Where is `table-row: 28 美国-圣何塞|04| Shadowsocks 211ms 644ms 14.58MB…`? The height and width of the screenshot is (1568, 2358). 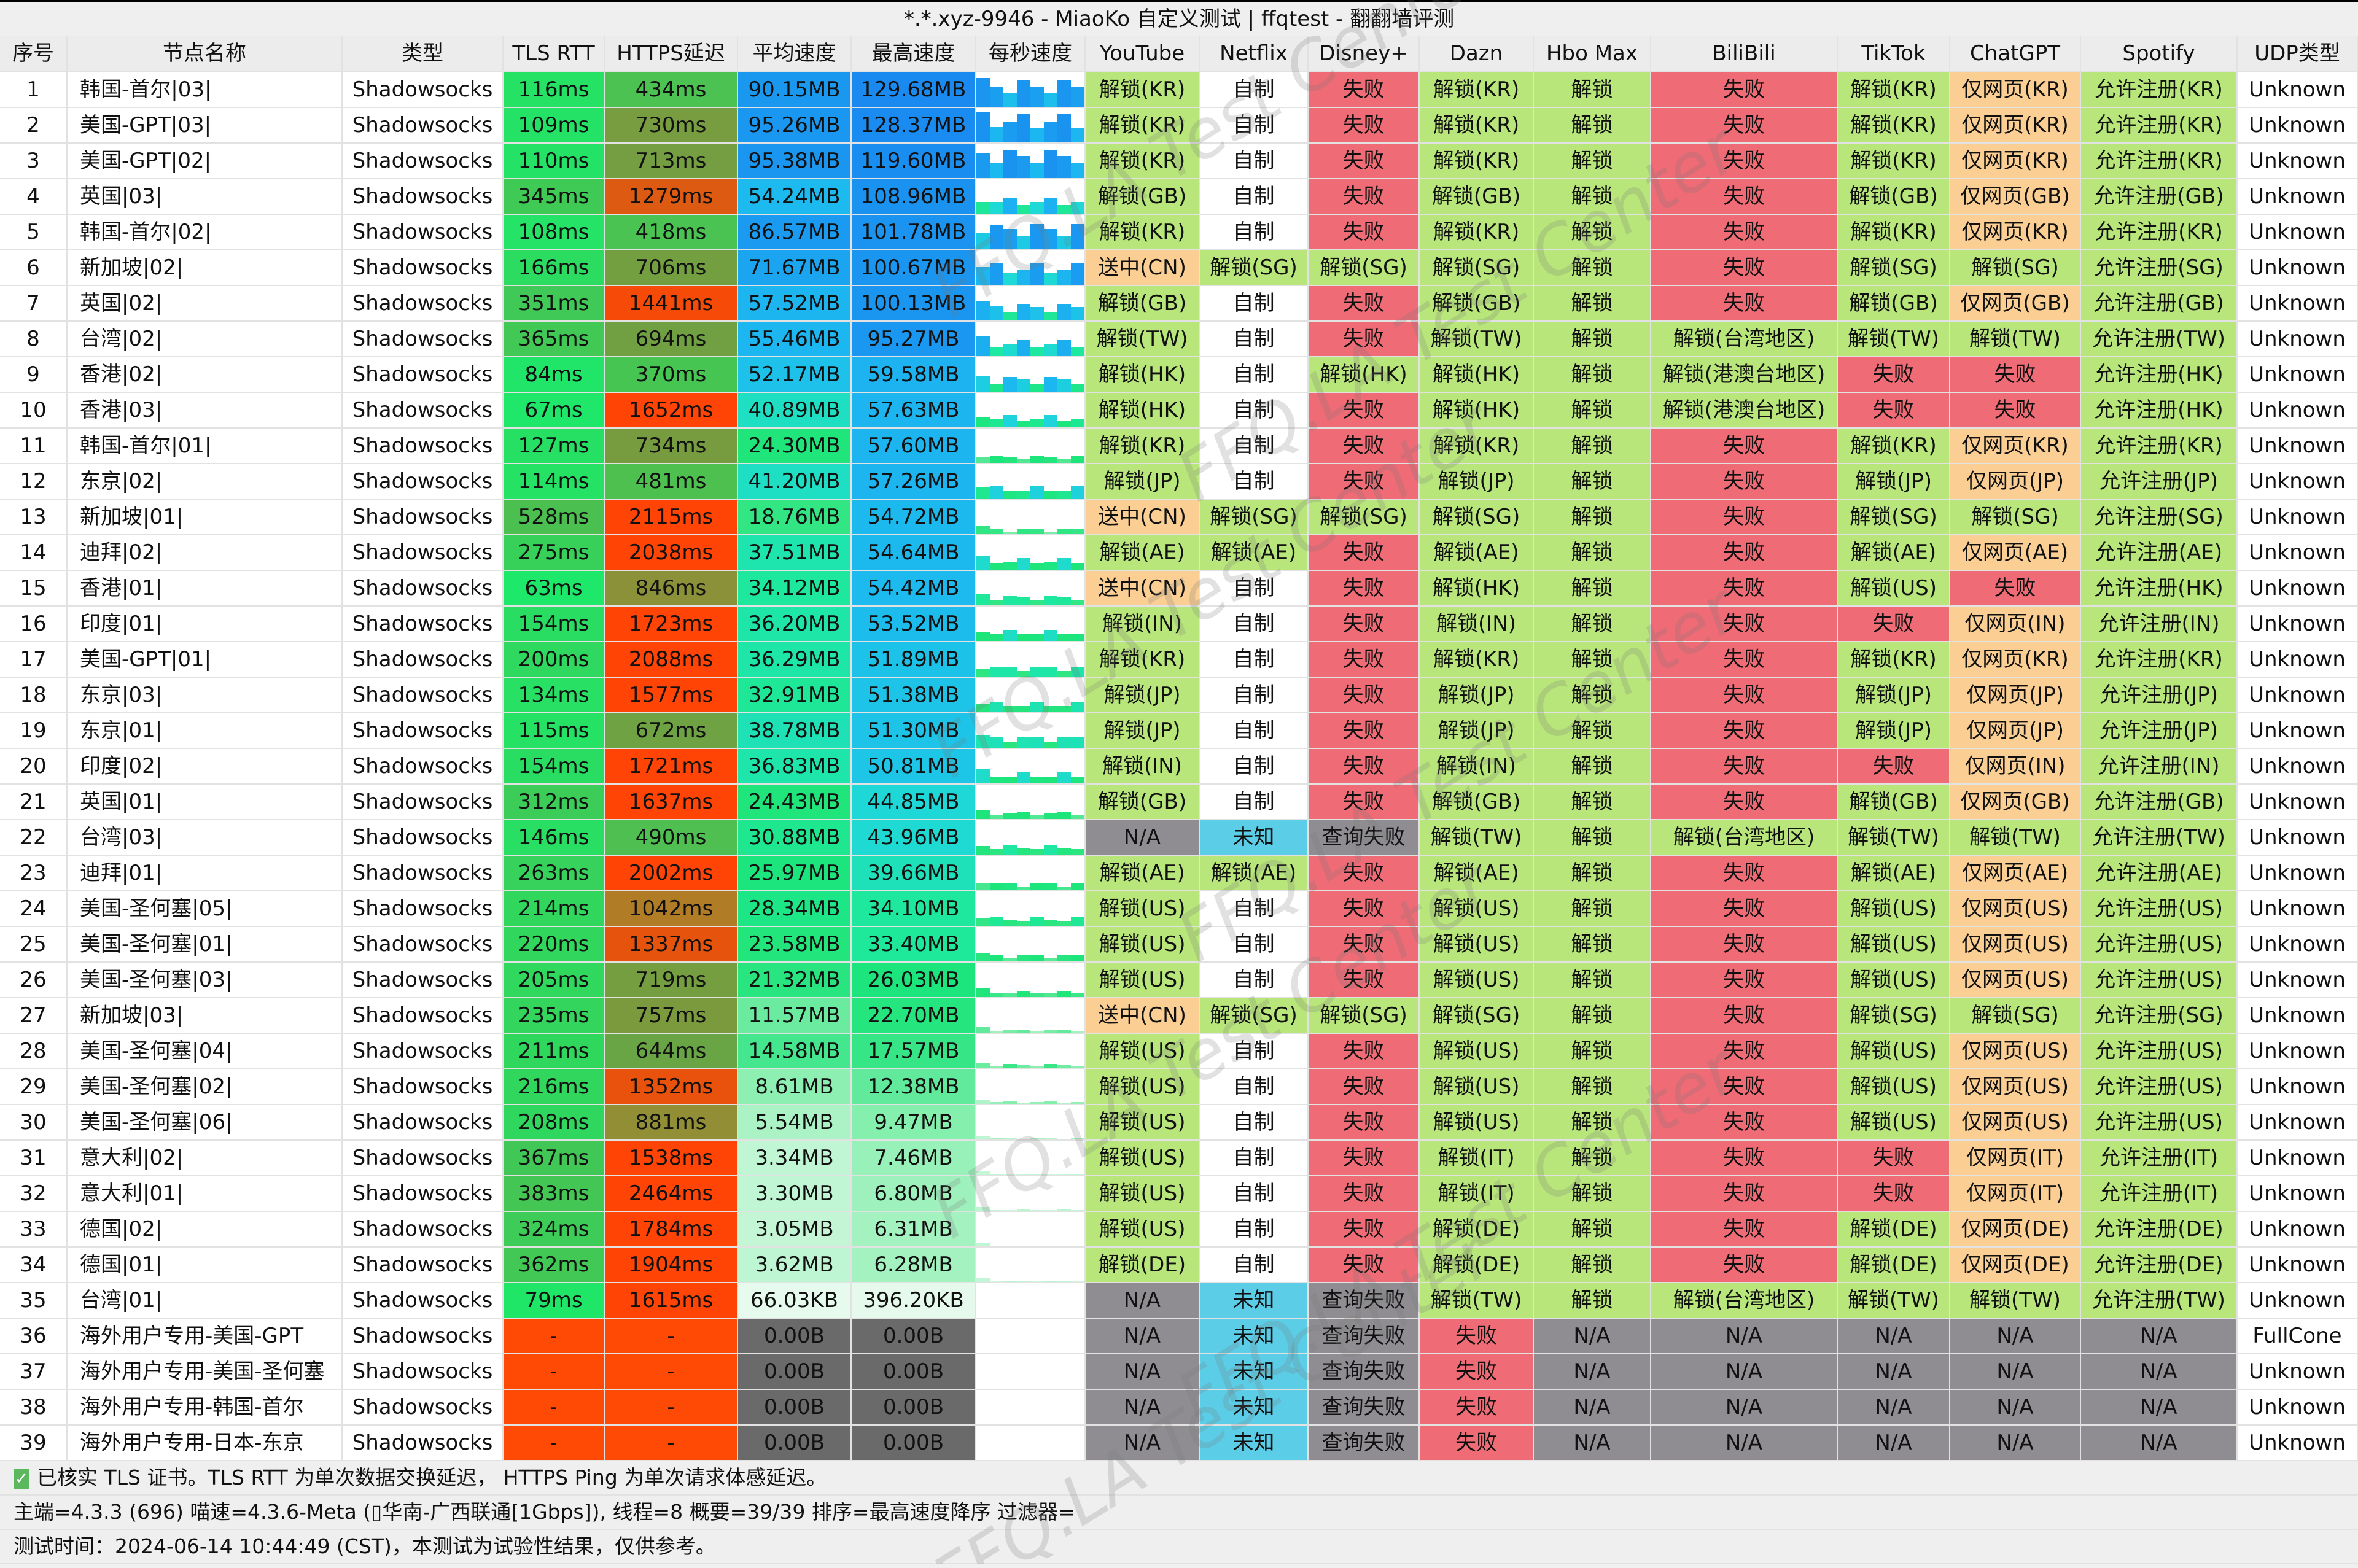
table-row: 28 美国-圣何塞|04| Shadowsocks 211ms 644ms 14.58MB… is located at coordinates (1179, 1051).